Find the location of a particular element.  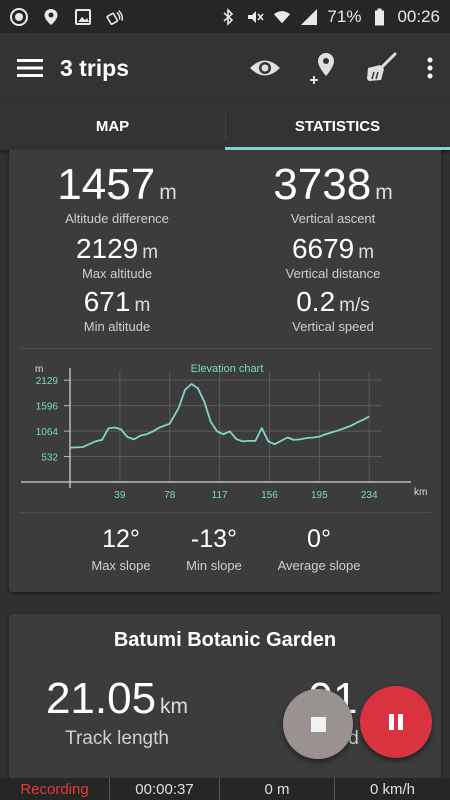

clear-button is located at coordinates (381, 68).